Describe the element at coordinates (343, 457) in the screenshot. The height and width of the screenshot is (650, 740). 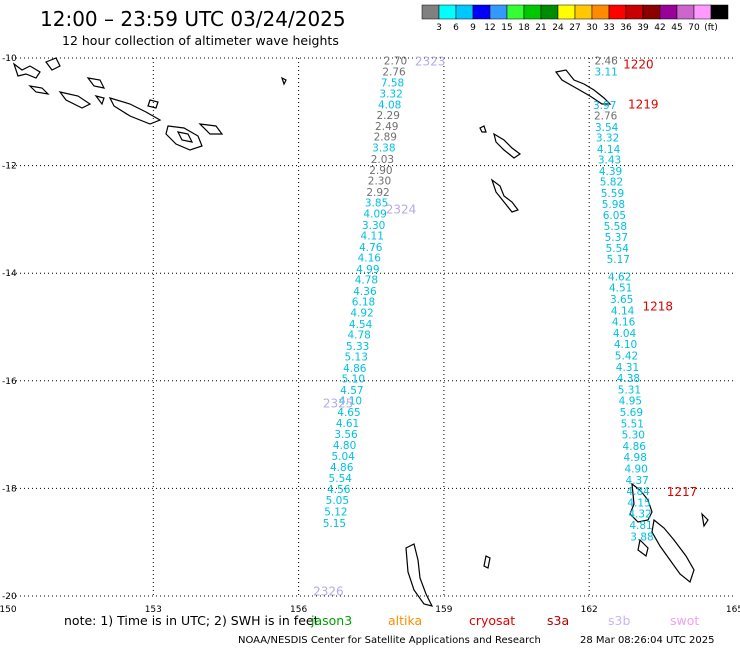
I see `wave-height-value: 5.04` at that location.